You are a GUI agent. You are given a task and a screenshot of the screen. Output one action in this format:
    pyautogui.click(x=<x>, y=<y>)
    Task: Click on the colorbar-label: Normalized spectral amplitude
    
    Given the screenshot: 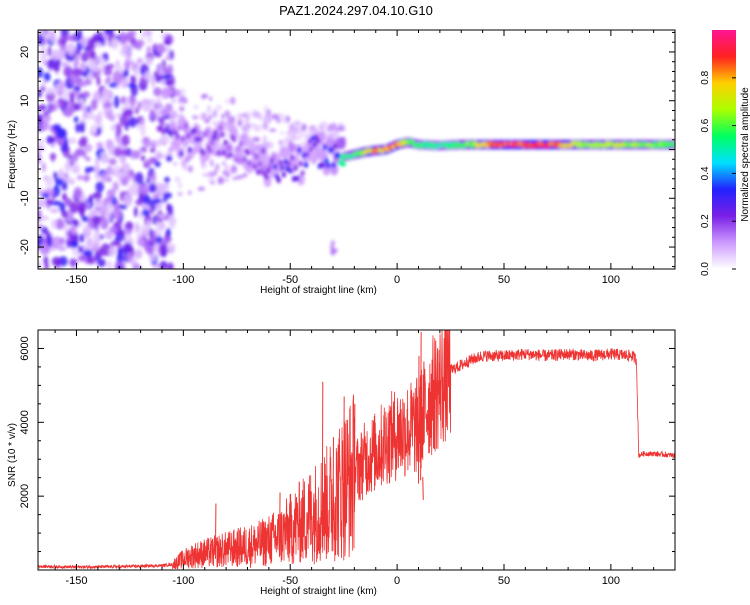 What is the action you would take?
    pyautogui.click(x=745, y=154)
    